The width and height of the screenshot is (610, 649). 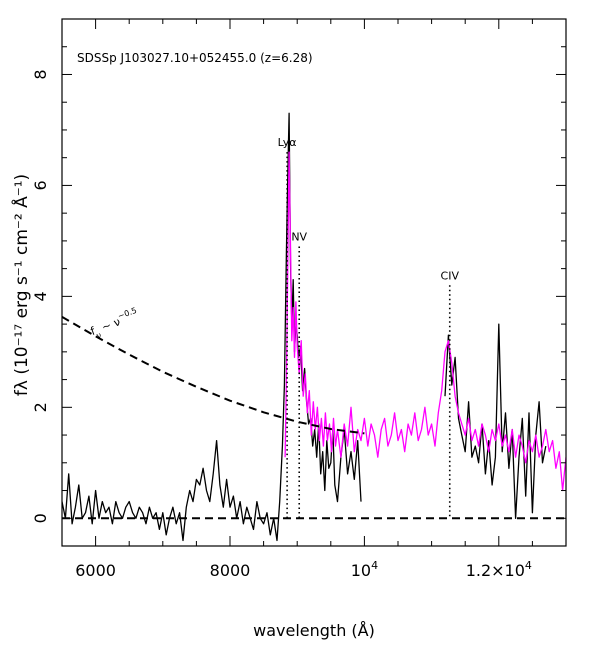 I want to click on x-tick-label: 1.2×10⁴, so click(x=499, y=569).